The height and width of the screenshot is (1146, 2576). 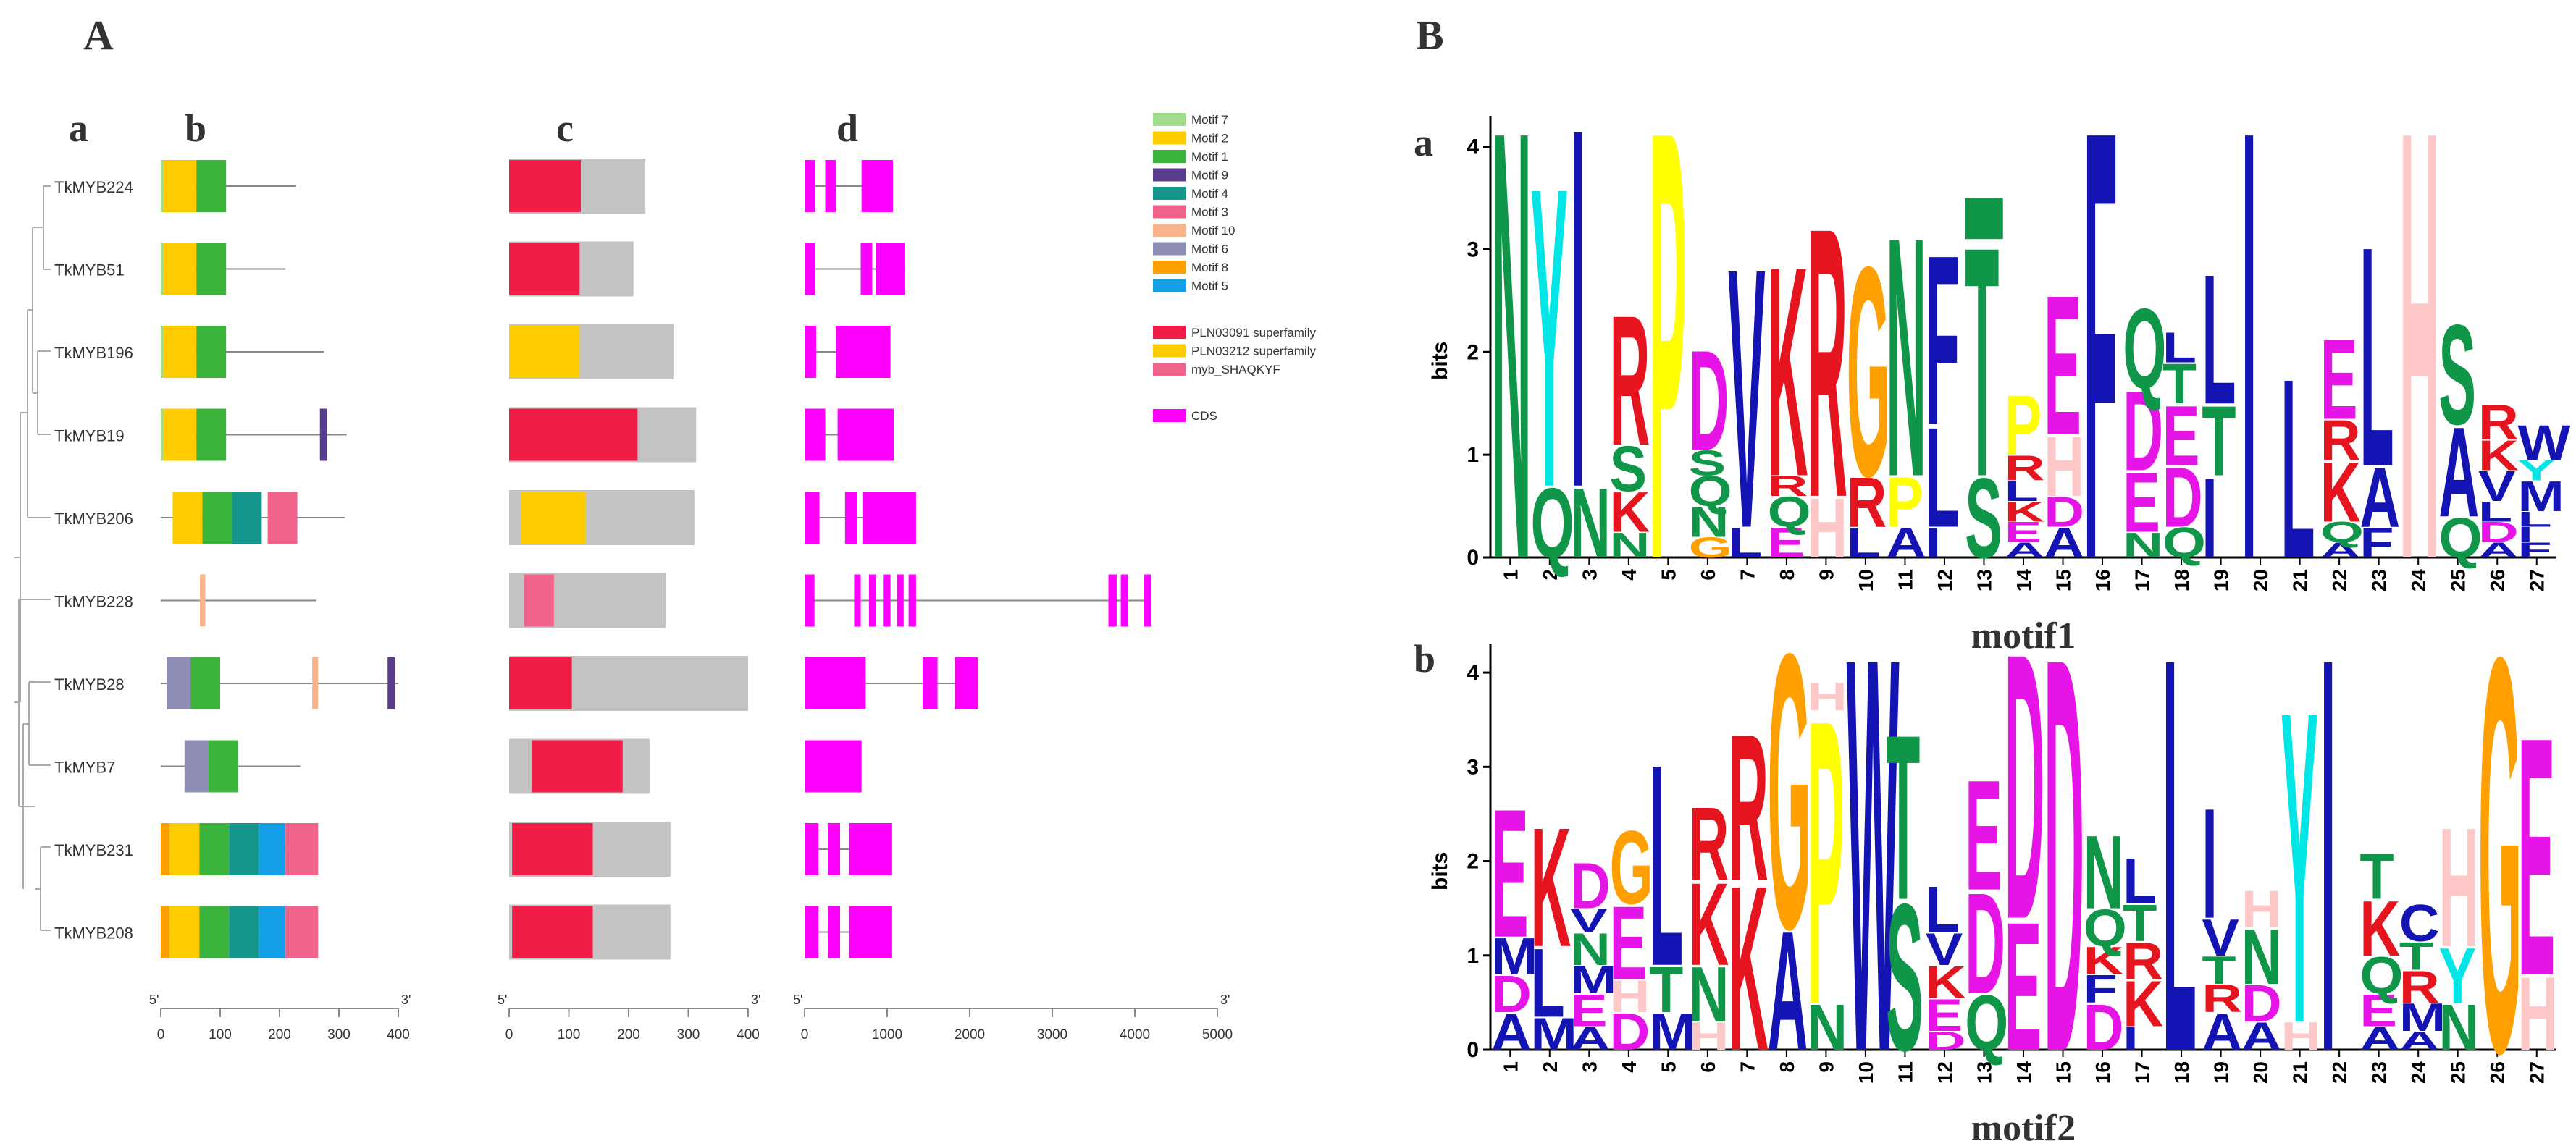 What do you see at coordinates (1788, 486) in the screenshot?
I see `logo-letter: R` at bounding box center [1788, 486].